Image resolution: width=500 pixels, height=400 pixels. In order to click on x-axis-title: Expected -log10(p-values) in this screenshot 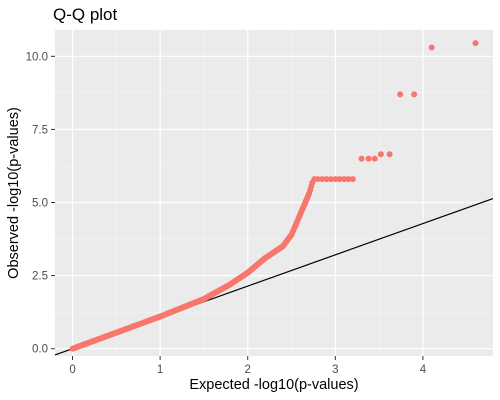, I will do `click(273, 385)`.